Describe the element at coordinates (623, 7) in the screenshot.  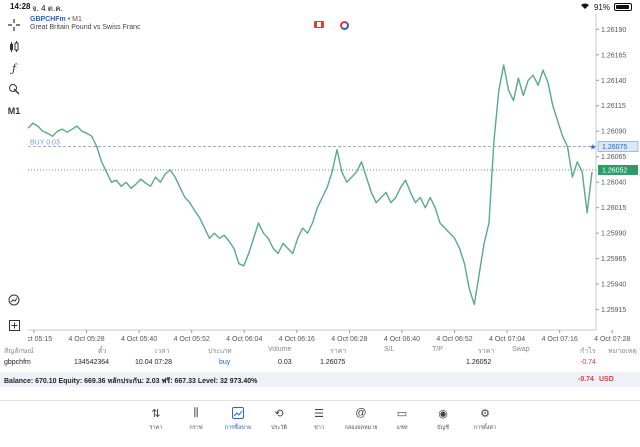
I see `battery-icon` at that location.